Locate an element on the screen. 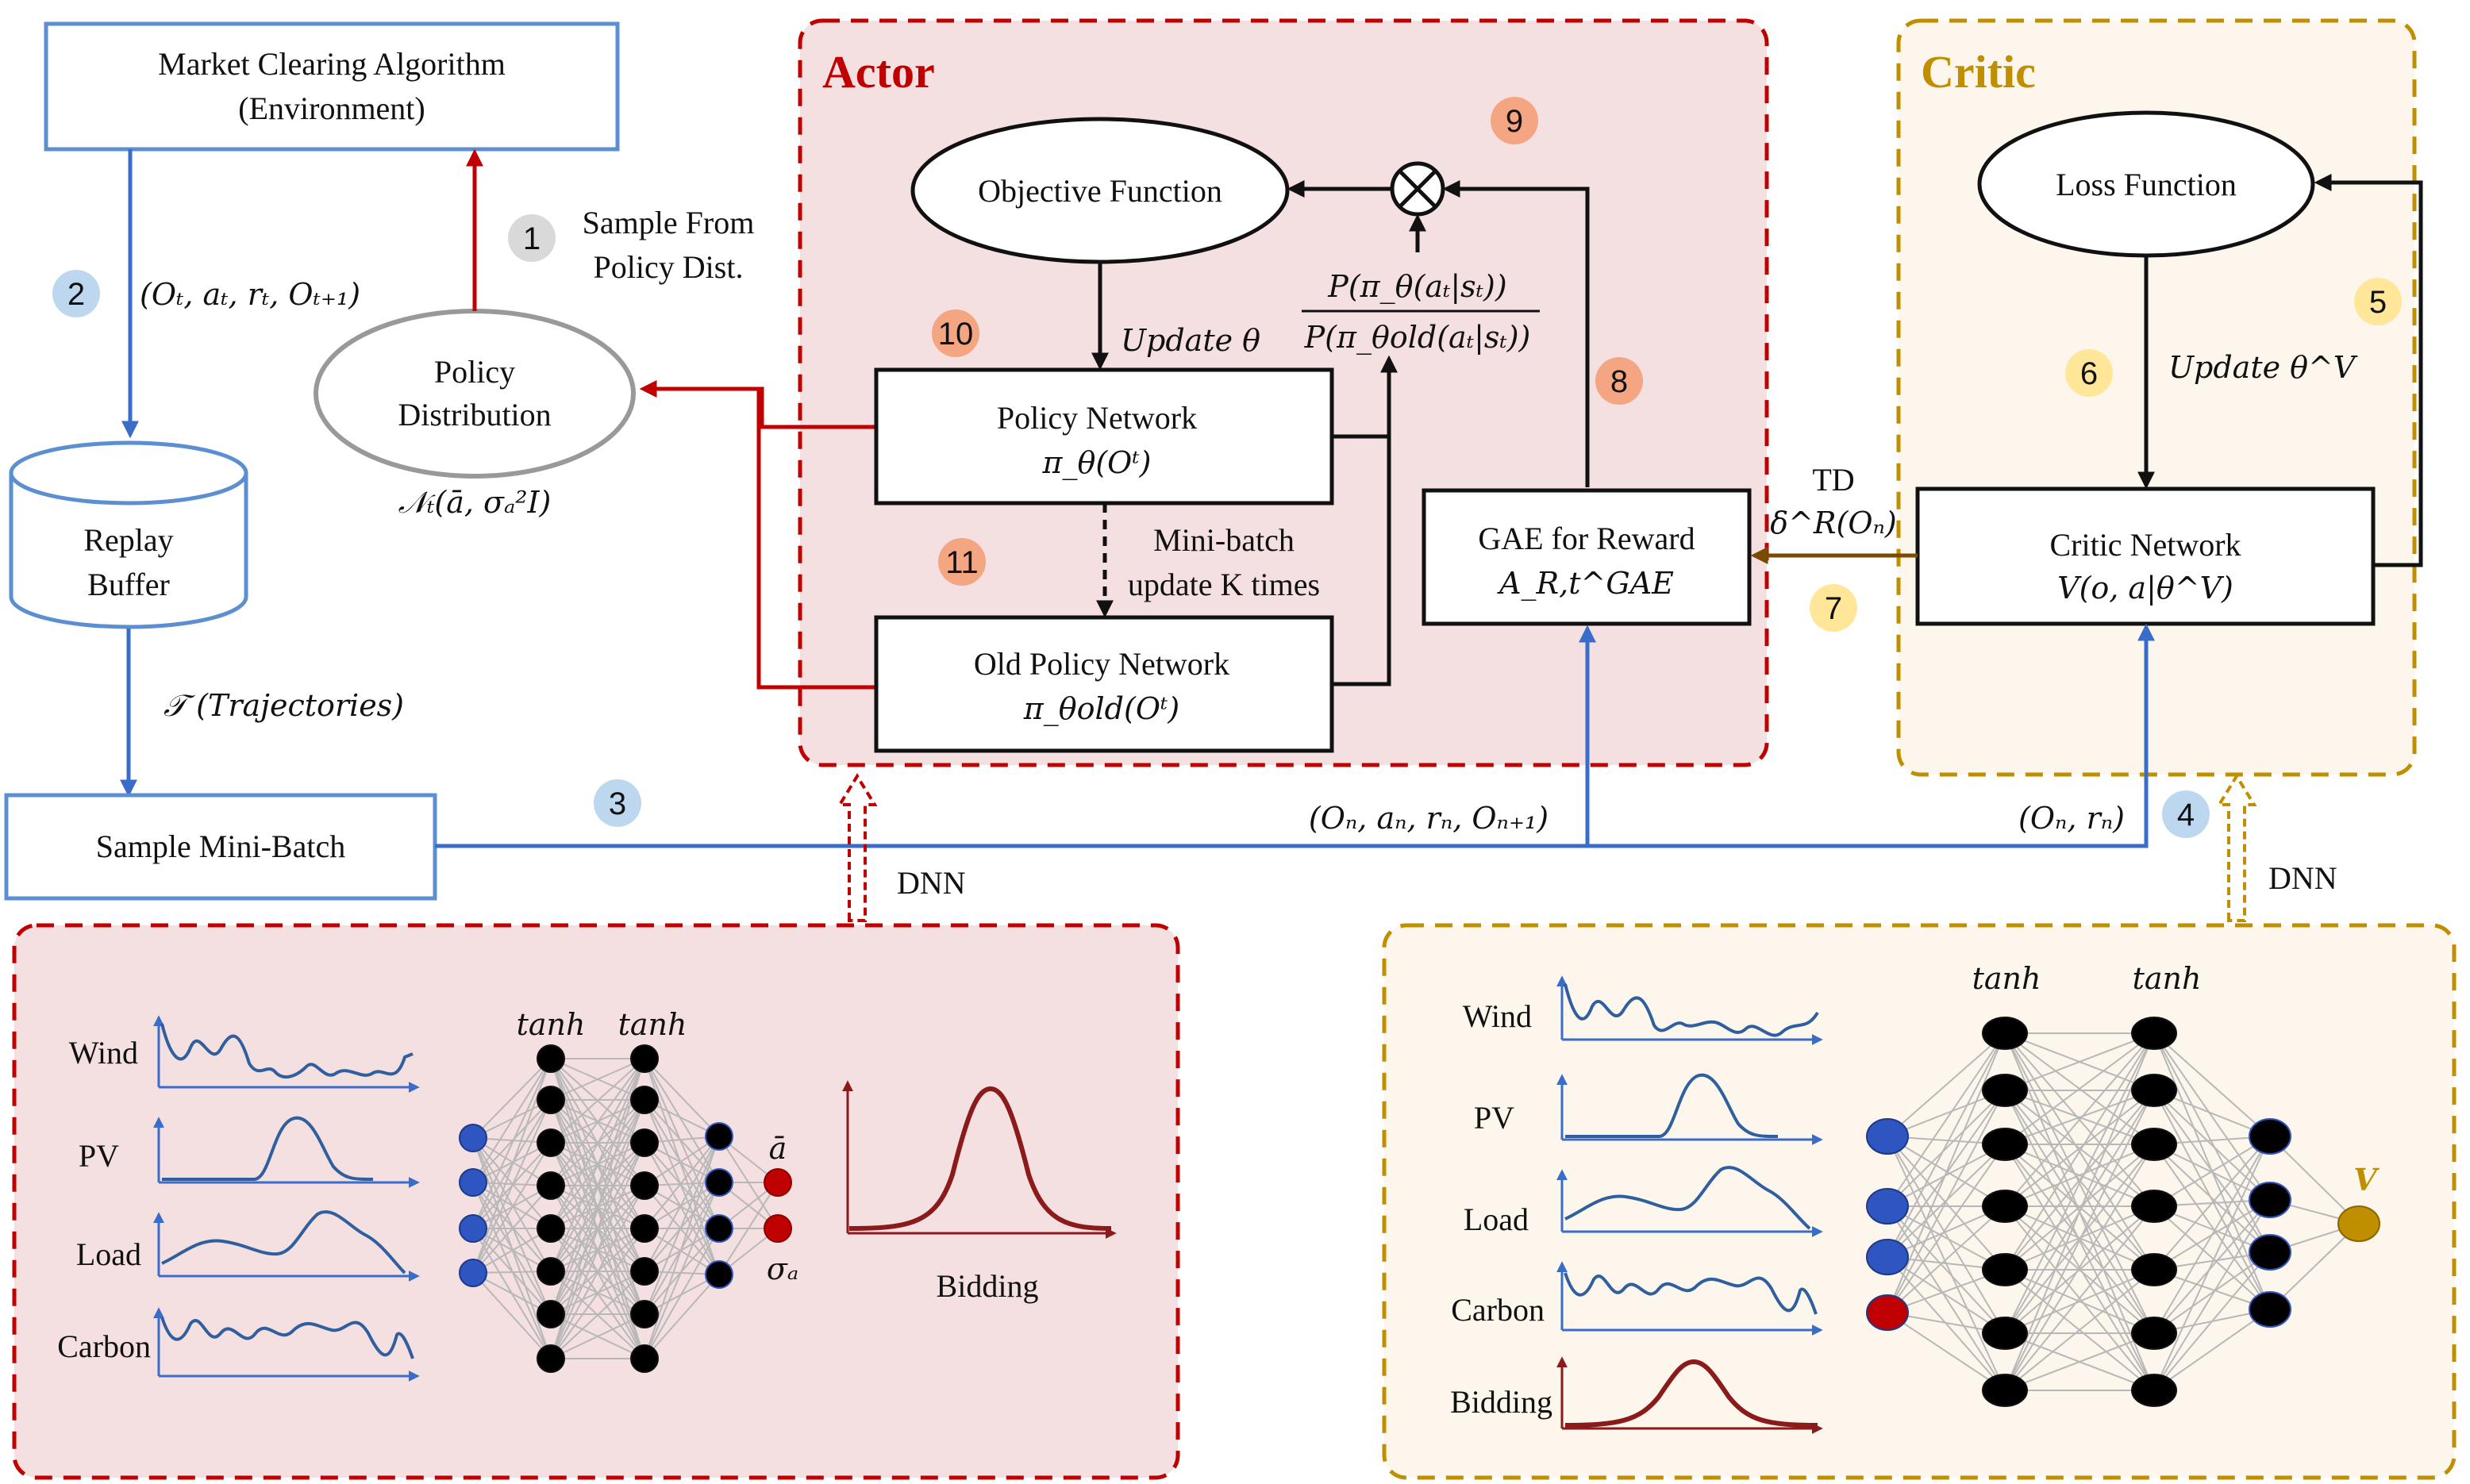  critic-dnn-arrow is located at coordinates (2236, 847).